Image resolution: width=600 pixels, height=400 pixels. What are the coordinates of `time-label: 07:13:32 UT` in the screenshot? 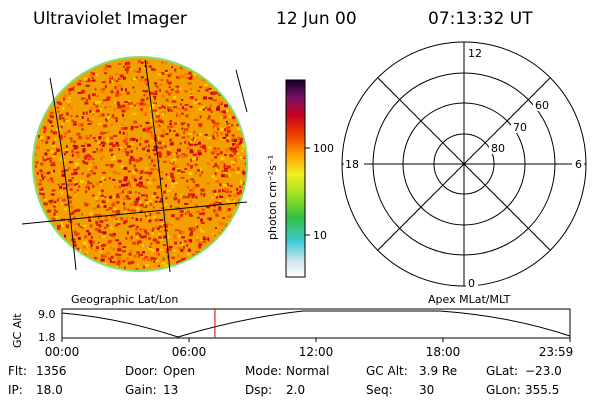 It's located at (480, 19).